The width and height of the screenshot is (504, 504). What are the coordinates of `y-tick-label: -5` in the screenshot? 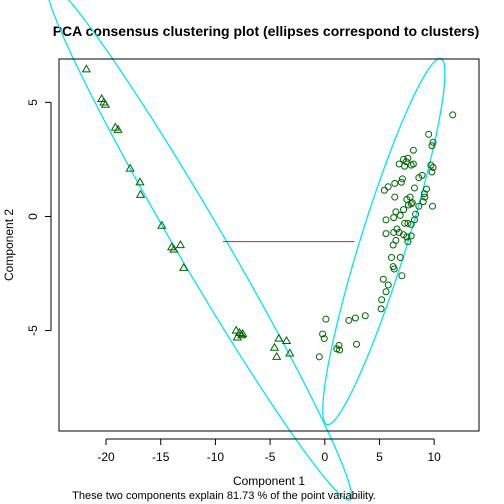 It's located at (33, 330).